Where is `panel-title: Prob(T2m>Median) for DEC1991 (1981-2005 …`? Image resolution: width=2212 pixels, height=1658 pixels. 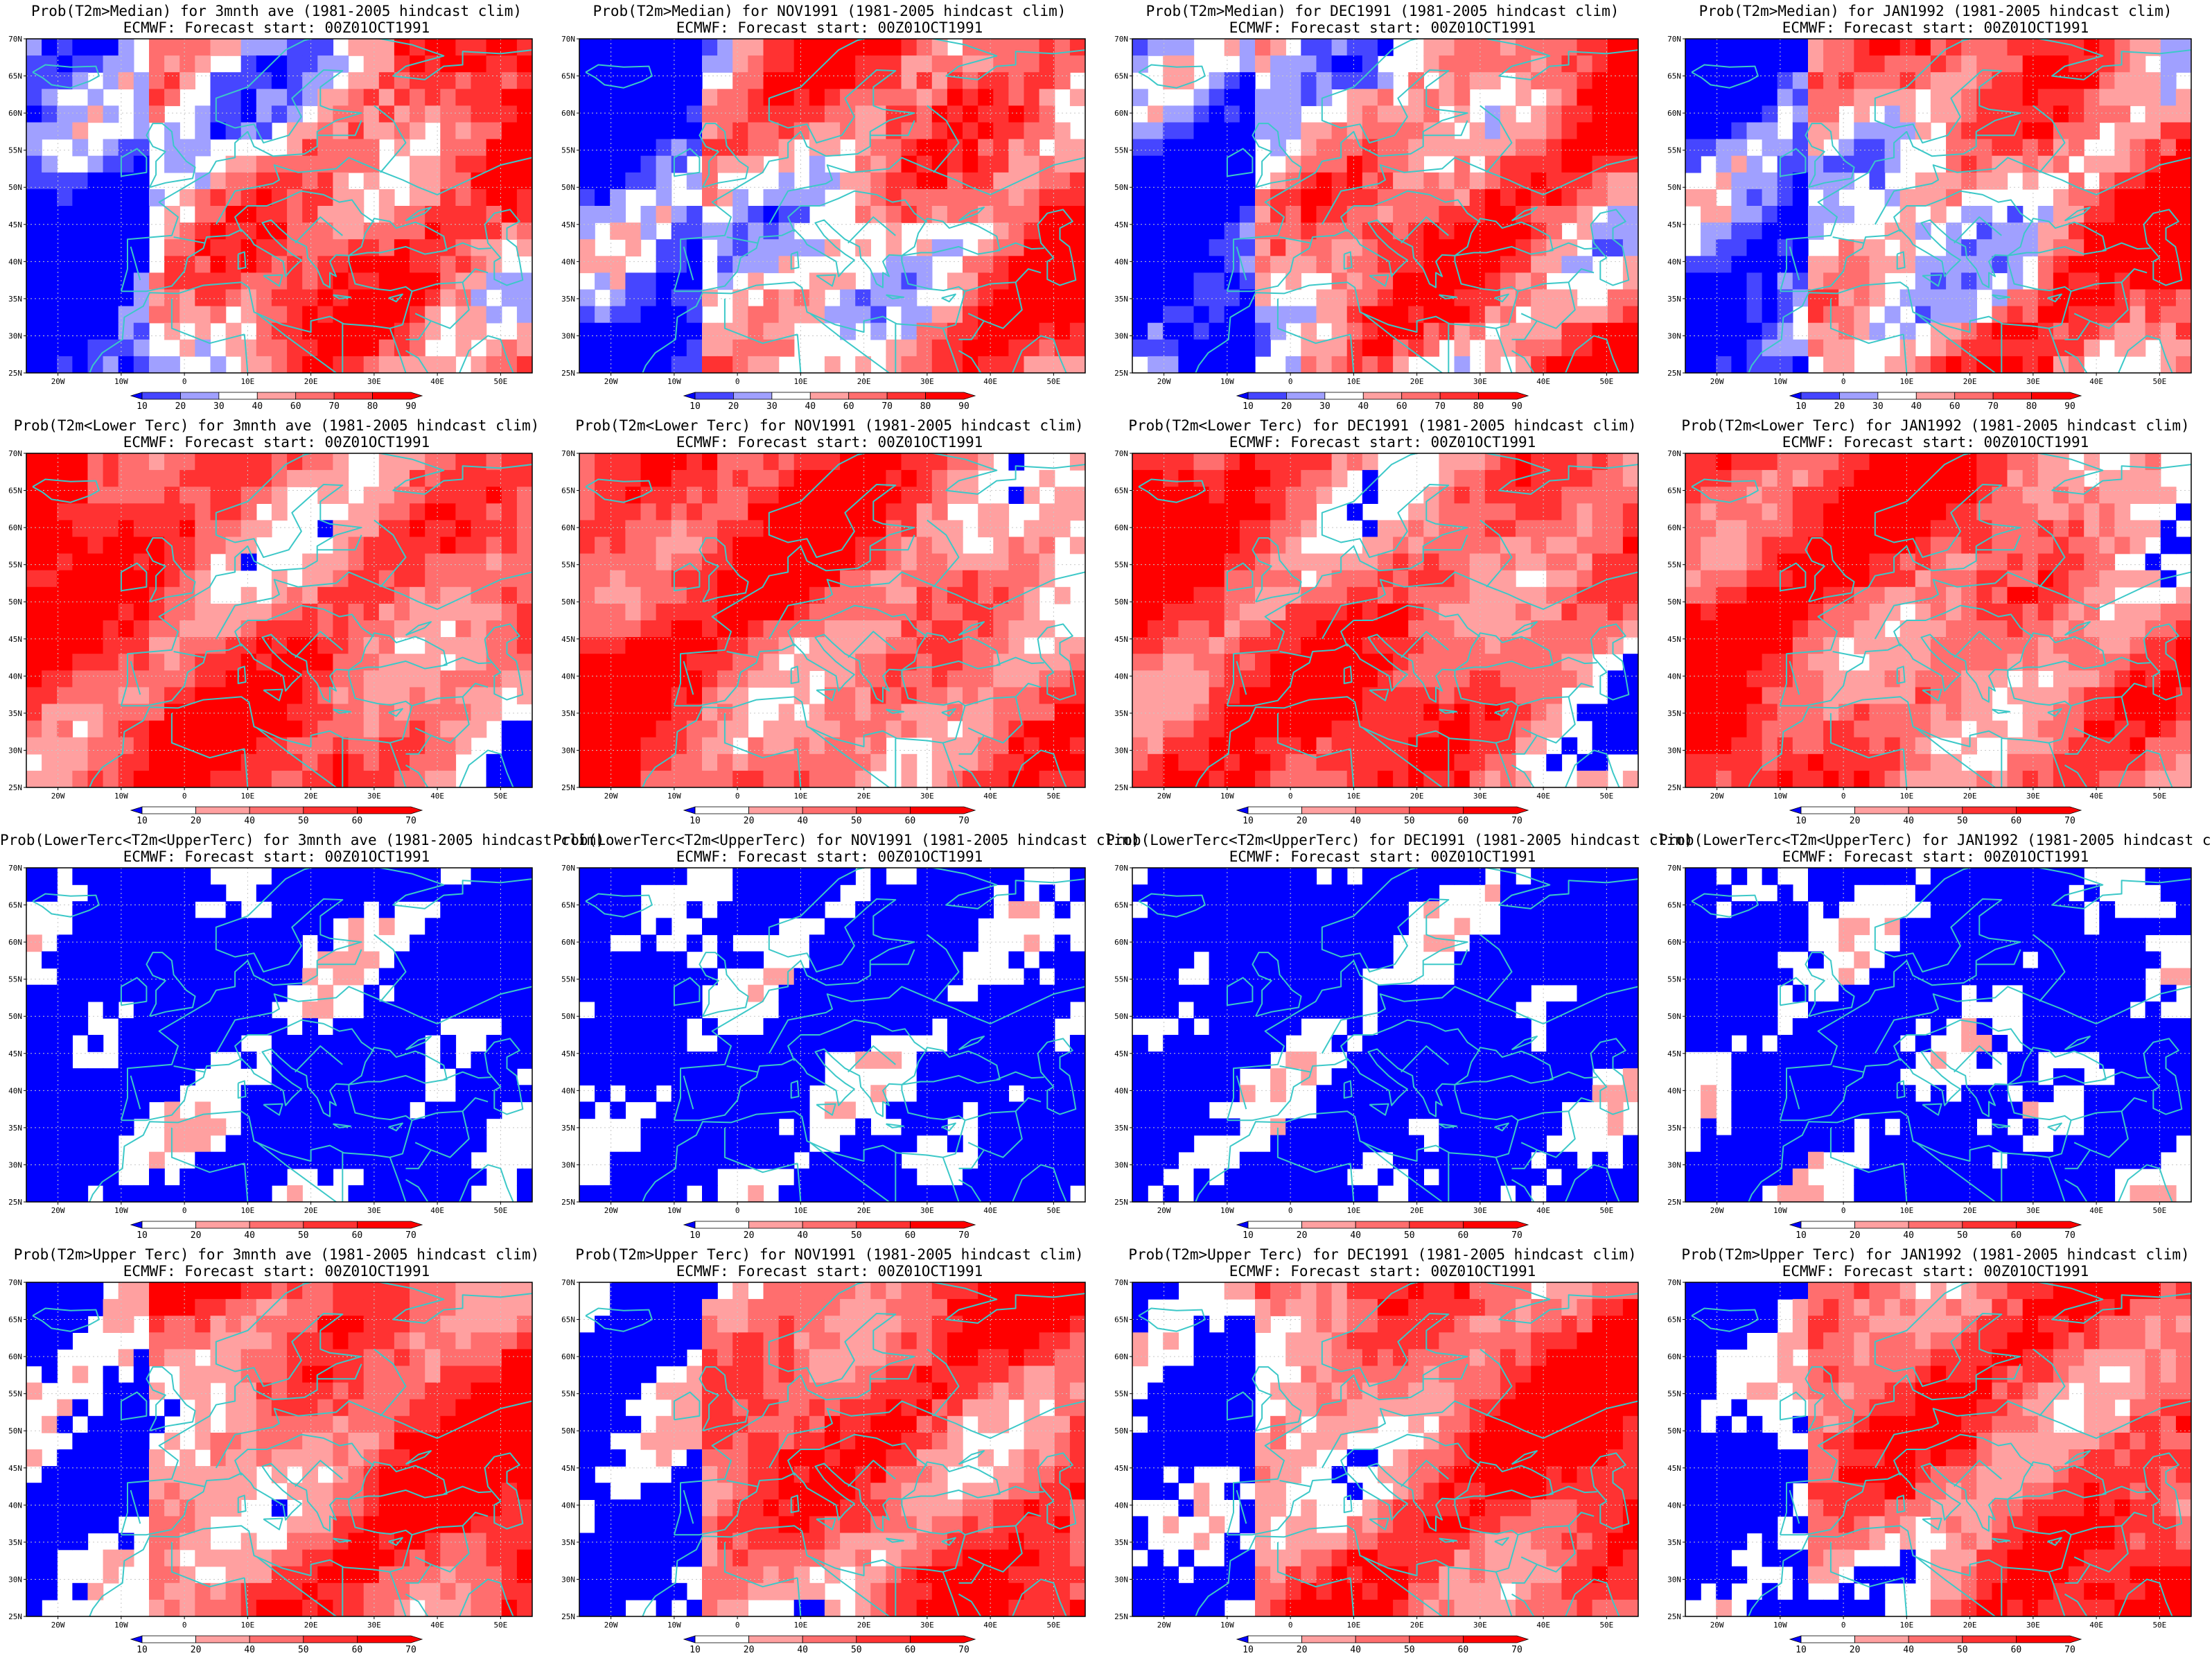
panel-title: Prob(T2m>Median) for DEC1991 (1981-2005 … is located at coordinates (1383, 11).